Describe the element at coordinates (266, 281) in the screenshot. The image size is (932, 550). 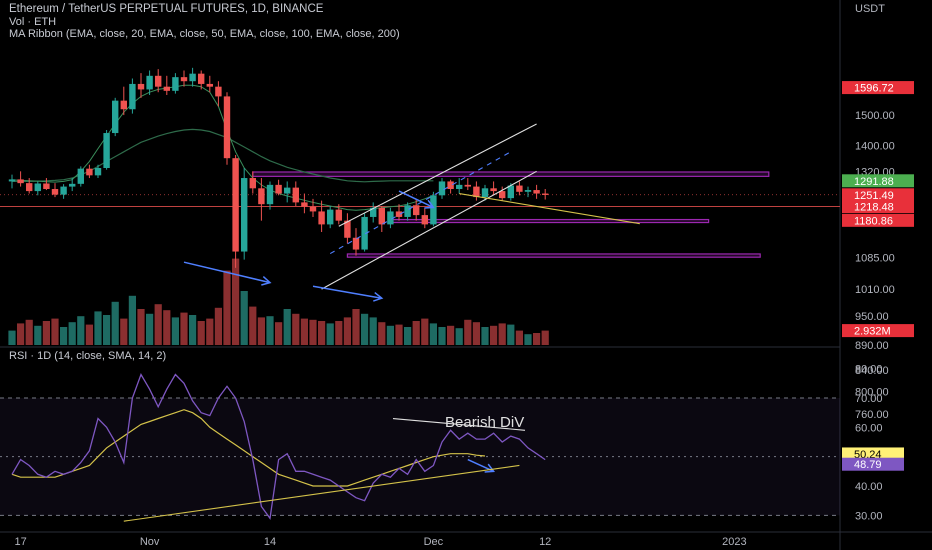
I see `vol-arrow-1-head` at that location.